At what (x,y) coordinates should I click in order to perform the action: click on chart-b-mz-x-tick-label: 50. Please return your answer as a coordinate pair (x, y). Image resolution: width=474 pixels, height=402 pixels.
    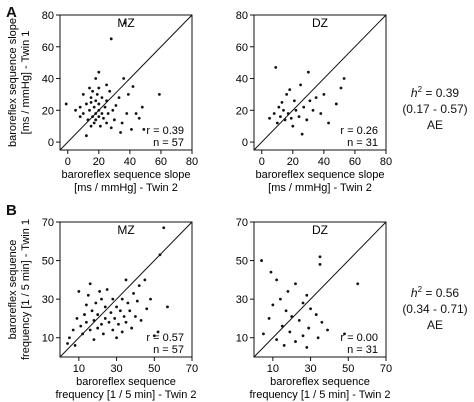
    Looking at the image, I should click on (154, 369).